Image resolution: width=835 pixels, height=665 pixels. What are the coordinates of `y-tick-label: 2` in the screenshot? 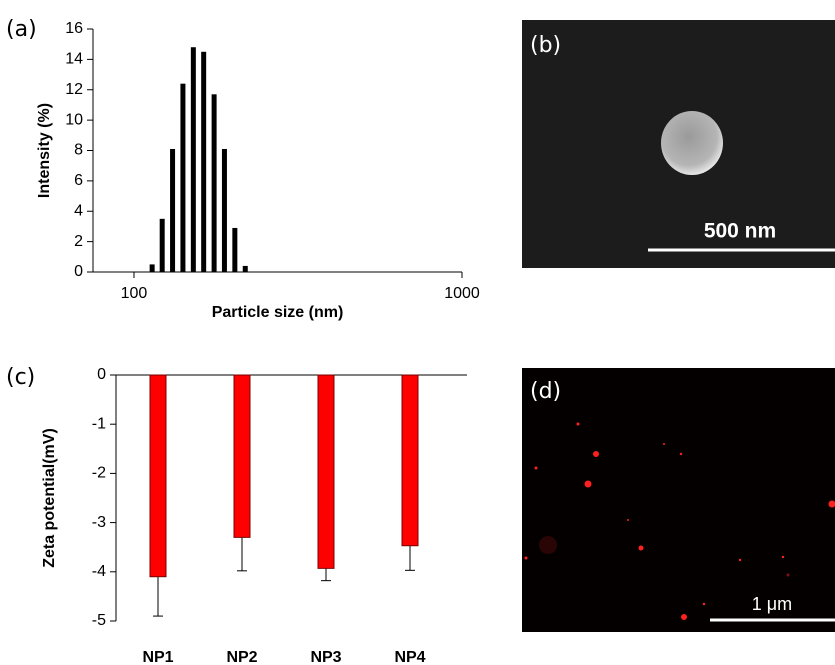 It's located at (78, 241).